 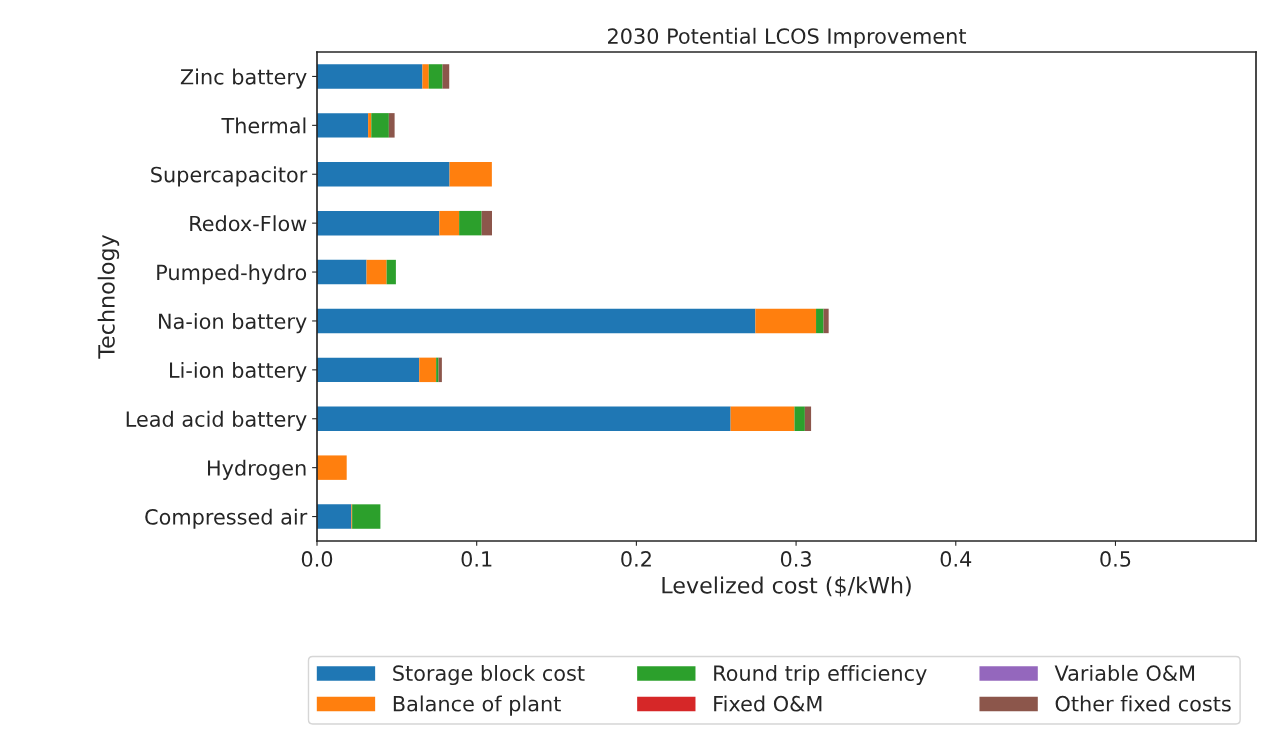 I want to click on y-tick-label: Thermal, so click(x=263, y=125).